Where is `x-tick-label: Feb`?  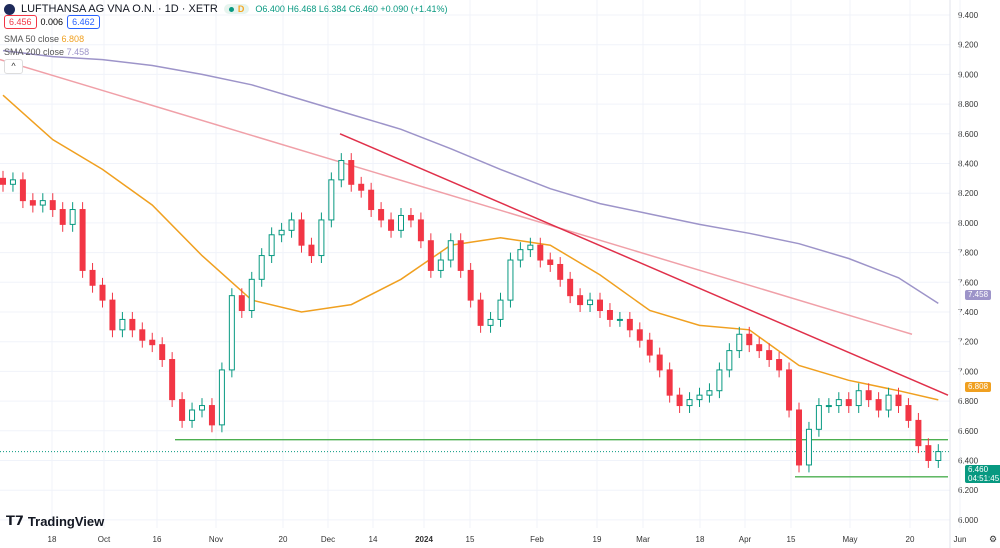
x-tick-label: Feb is located at coordinates (537, 539).